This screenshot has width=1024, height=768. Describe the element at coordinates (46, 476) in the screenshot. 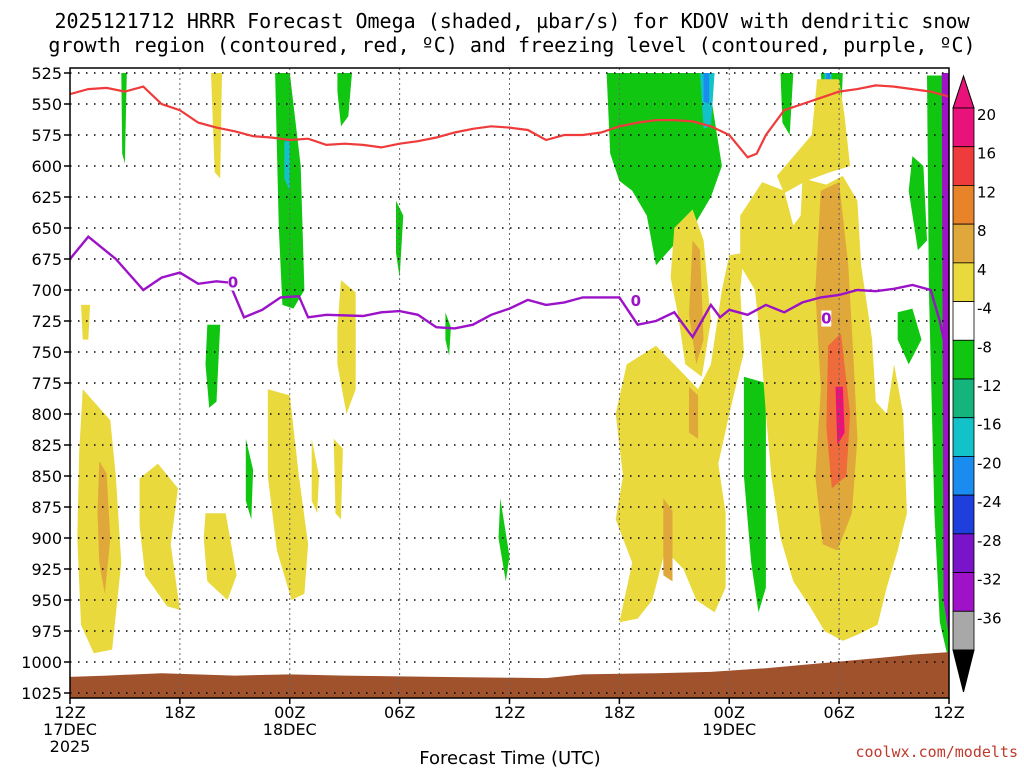

I see `y-tick-label: 850` at that location.